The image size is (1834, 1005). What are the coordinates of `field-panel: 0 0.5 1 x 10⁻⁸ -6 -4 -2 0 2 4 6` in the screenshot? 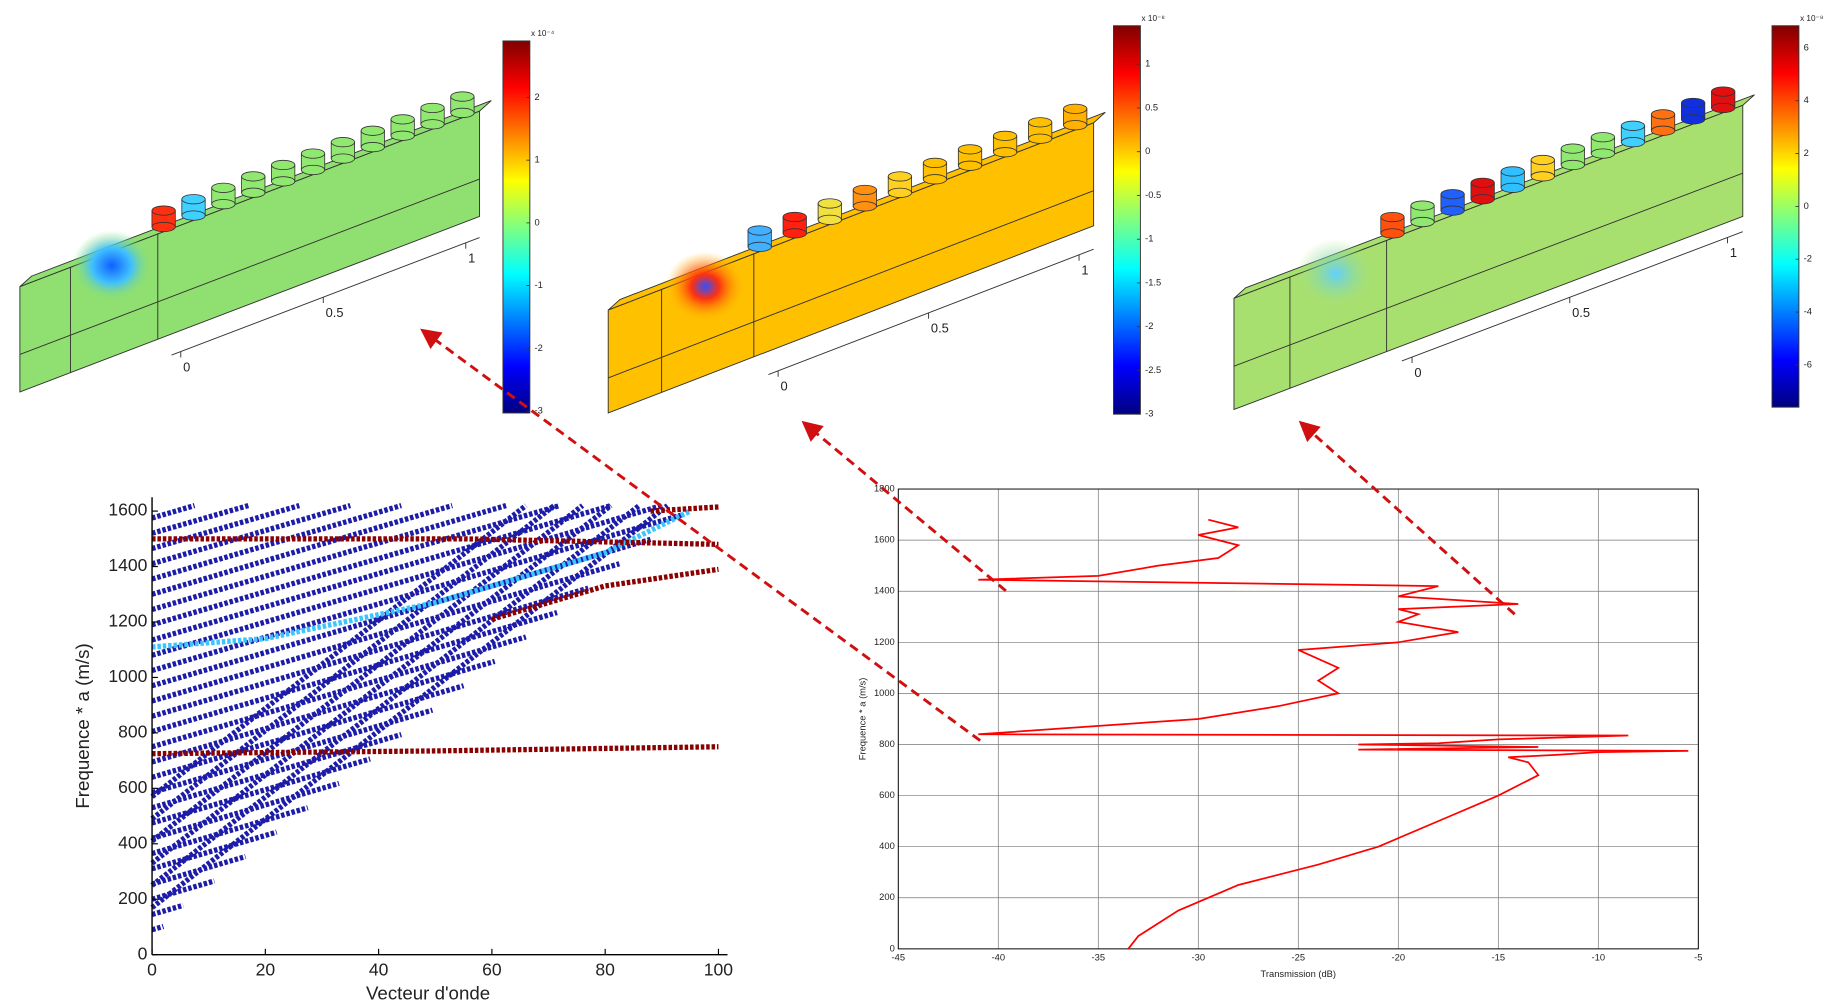 It's located at (1528, 212).